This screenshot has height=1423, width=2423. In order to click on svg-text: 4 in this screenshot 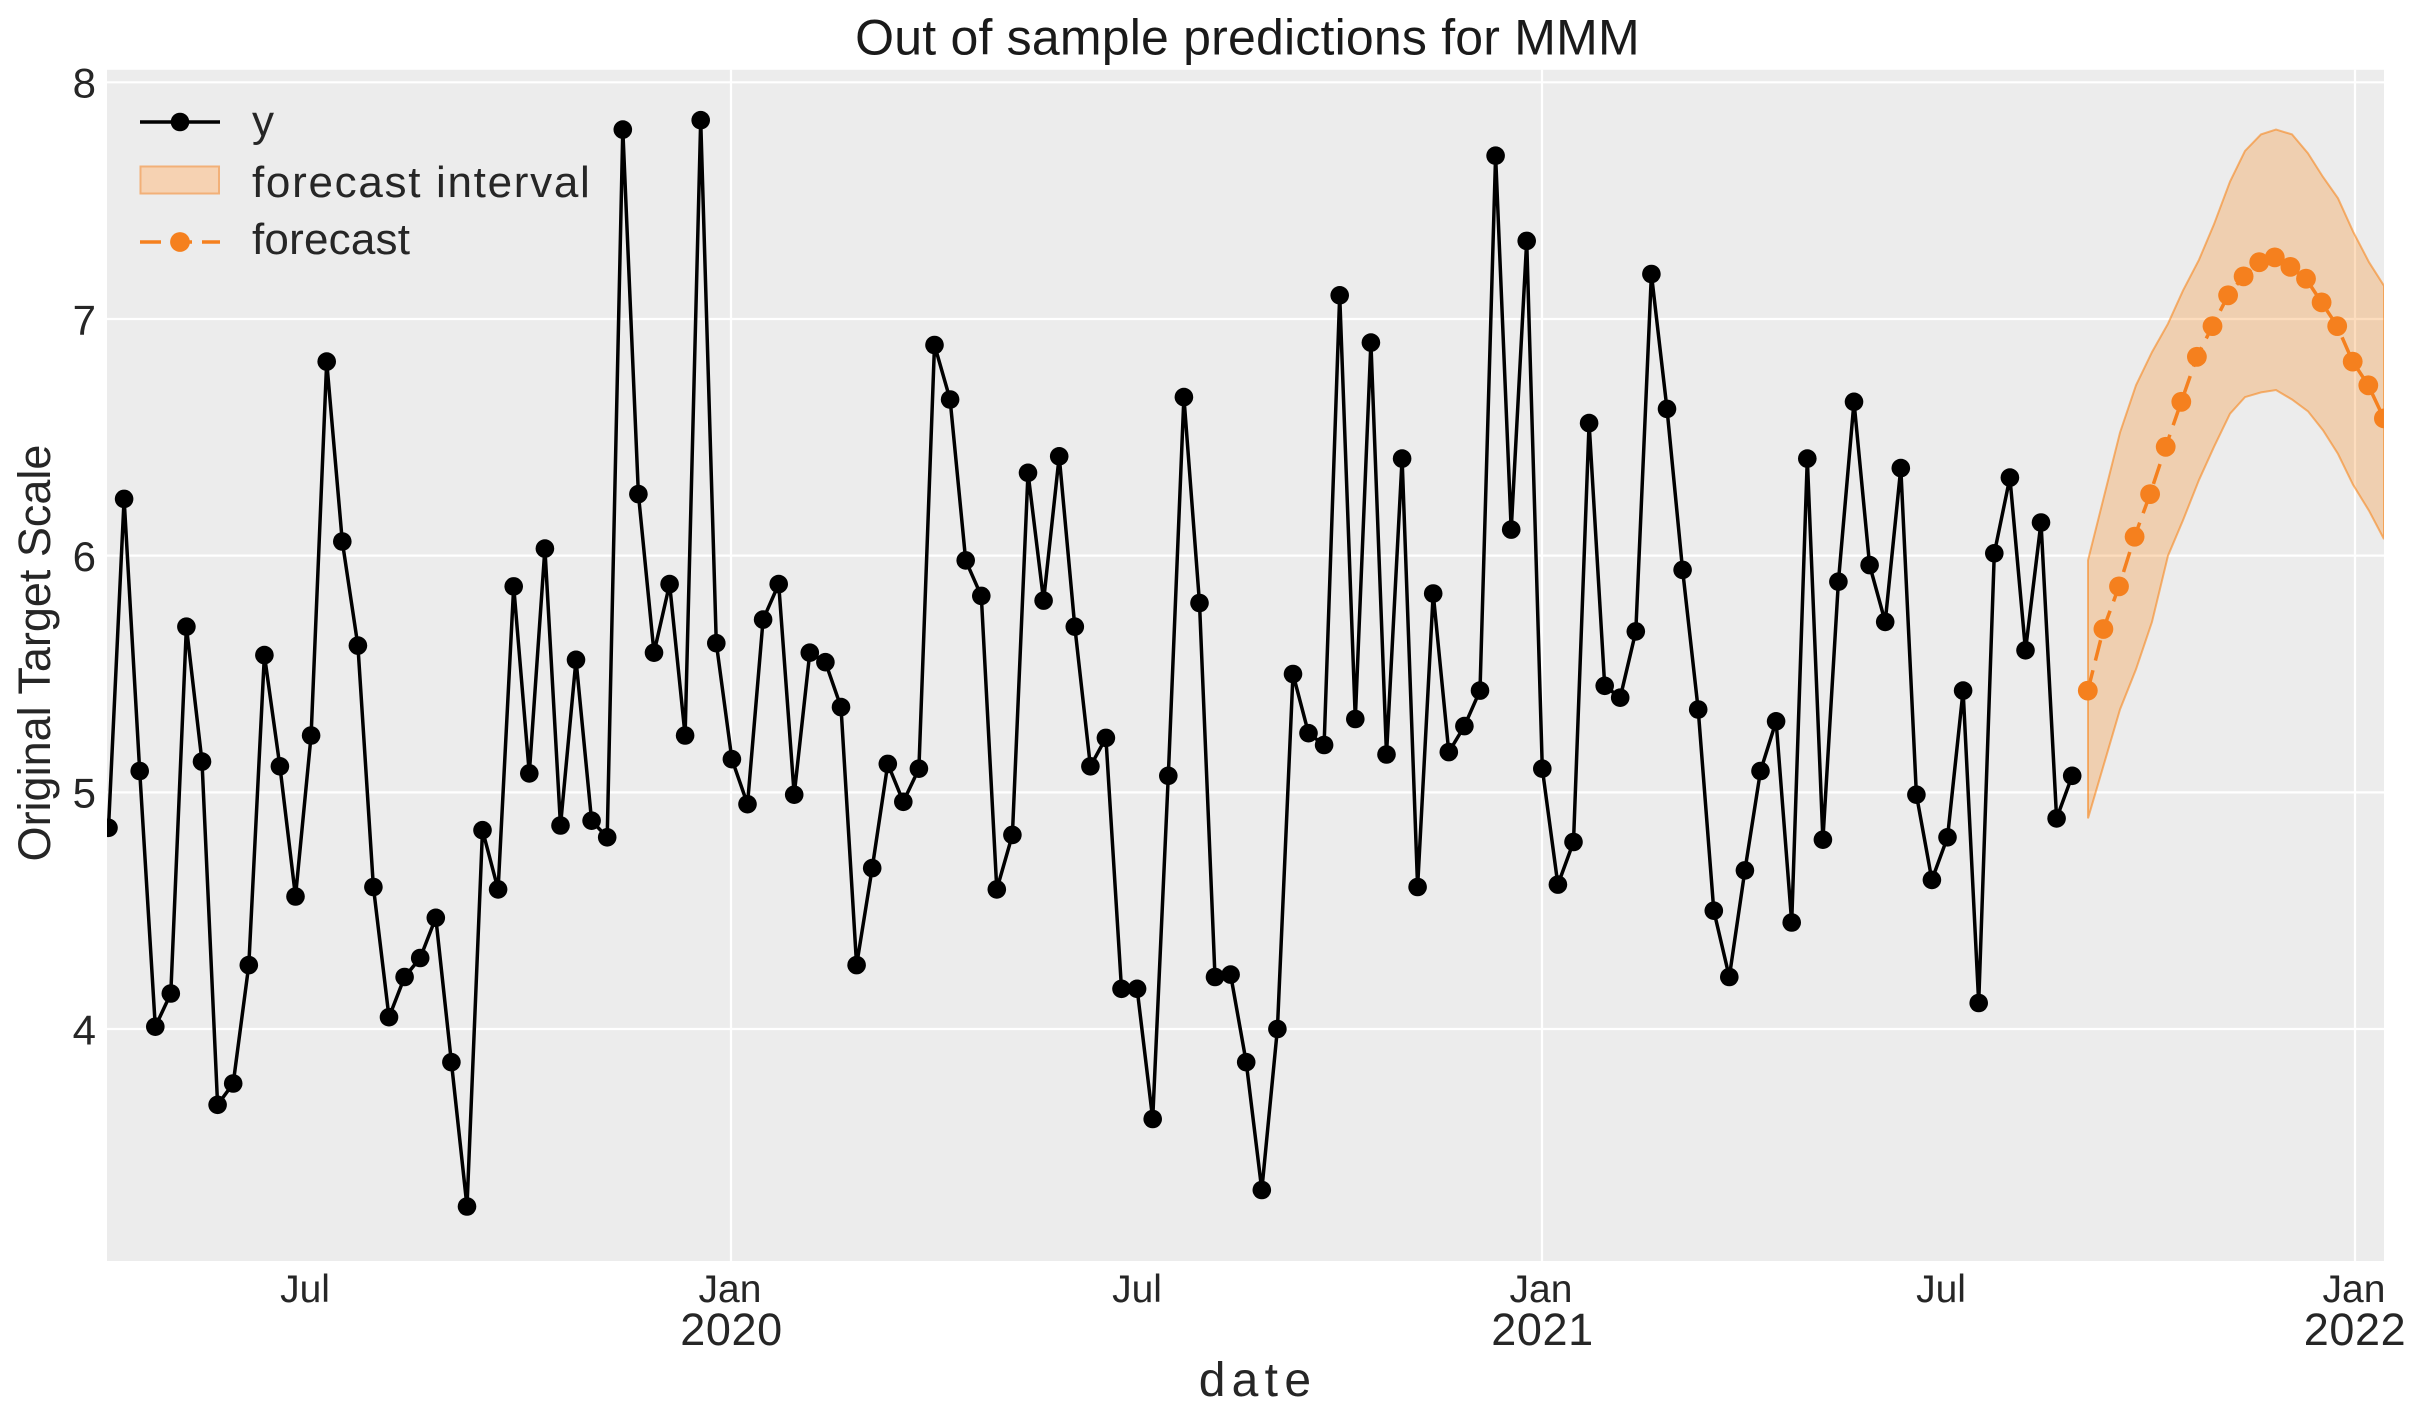, I will do `click(84, 1029)`.